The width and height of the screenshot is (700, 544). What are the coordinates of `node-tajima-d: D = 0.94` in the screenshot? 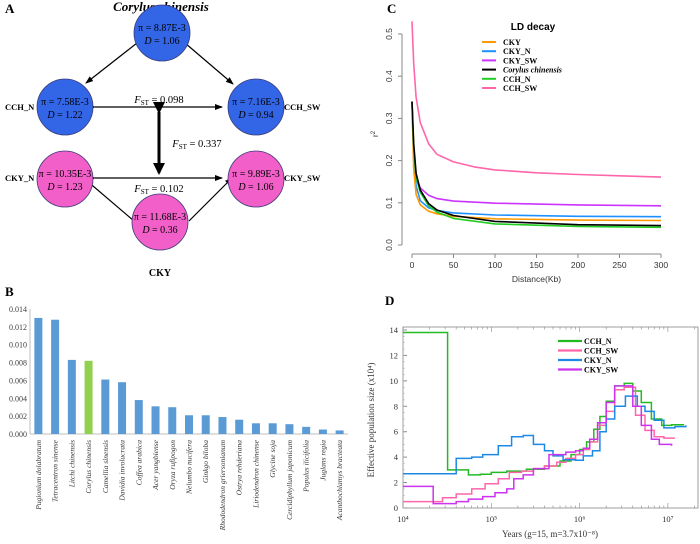 It's located at (255, 115).